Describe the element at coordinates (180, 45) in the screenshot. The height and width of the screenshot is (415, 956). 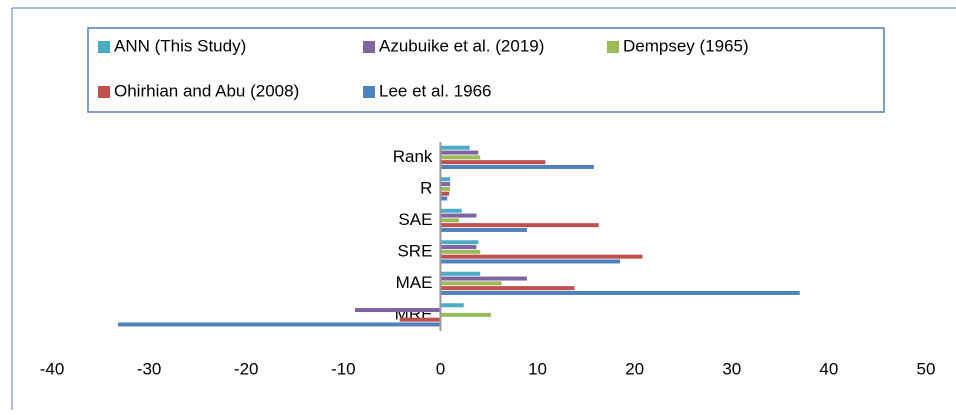
I see `legend-label: ANN (This Study)` at that location.